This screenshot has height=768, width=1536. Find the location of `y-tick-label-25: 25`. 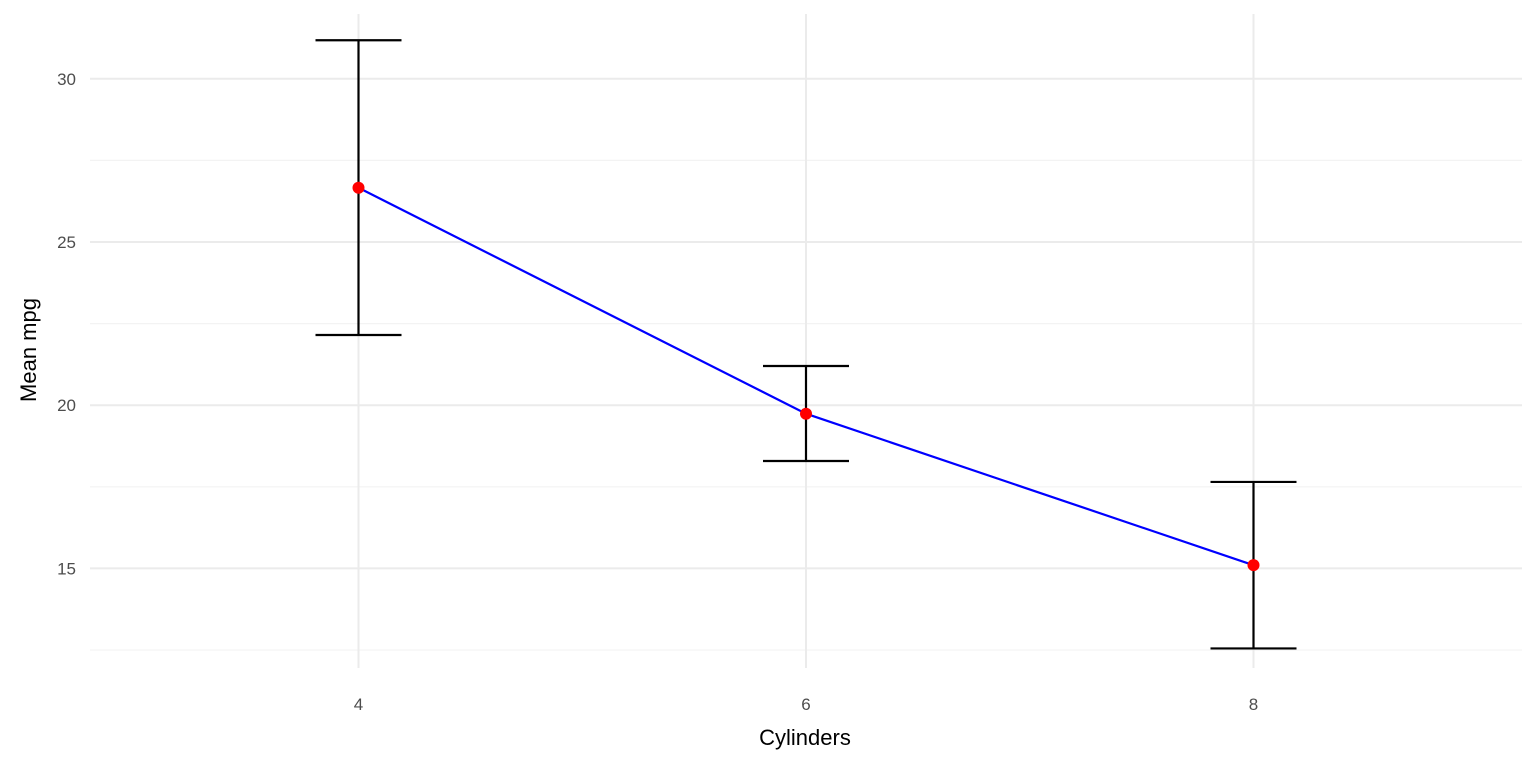

y-tick-label-25: 25 is located at coordinates (66, 242).